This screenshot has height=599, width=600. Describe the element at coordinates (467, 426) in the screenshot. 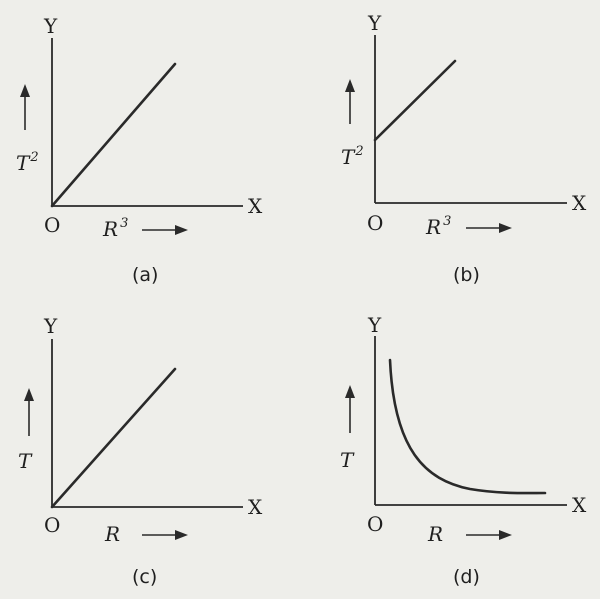

I see `plot-curve` at that location.